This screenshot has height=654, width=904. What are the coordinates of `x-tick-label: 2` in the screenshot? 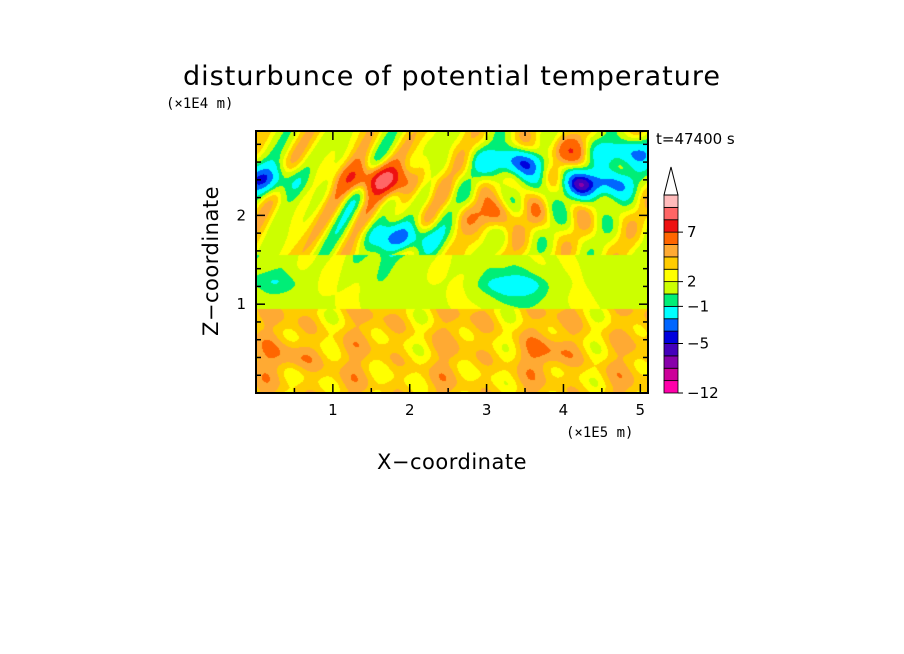 It's located at (410, 410).